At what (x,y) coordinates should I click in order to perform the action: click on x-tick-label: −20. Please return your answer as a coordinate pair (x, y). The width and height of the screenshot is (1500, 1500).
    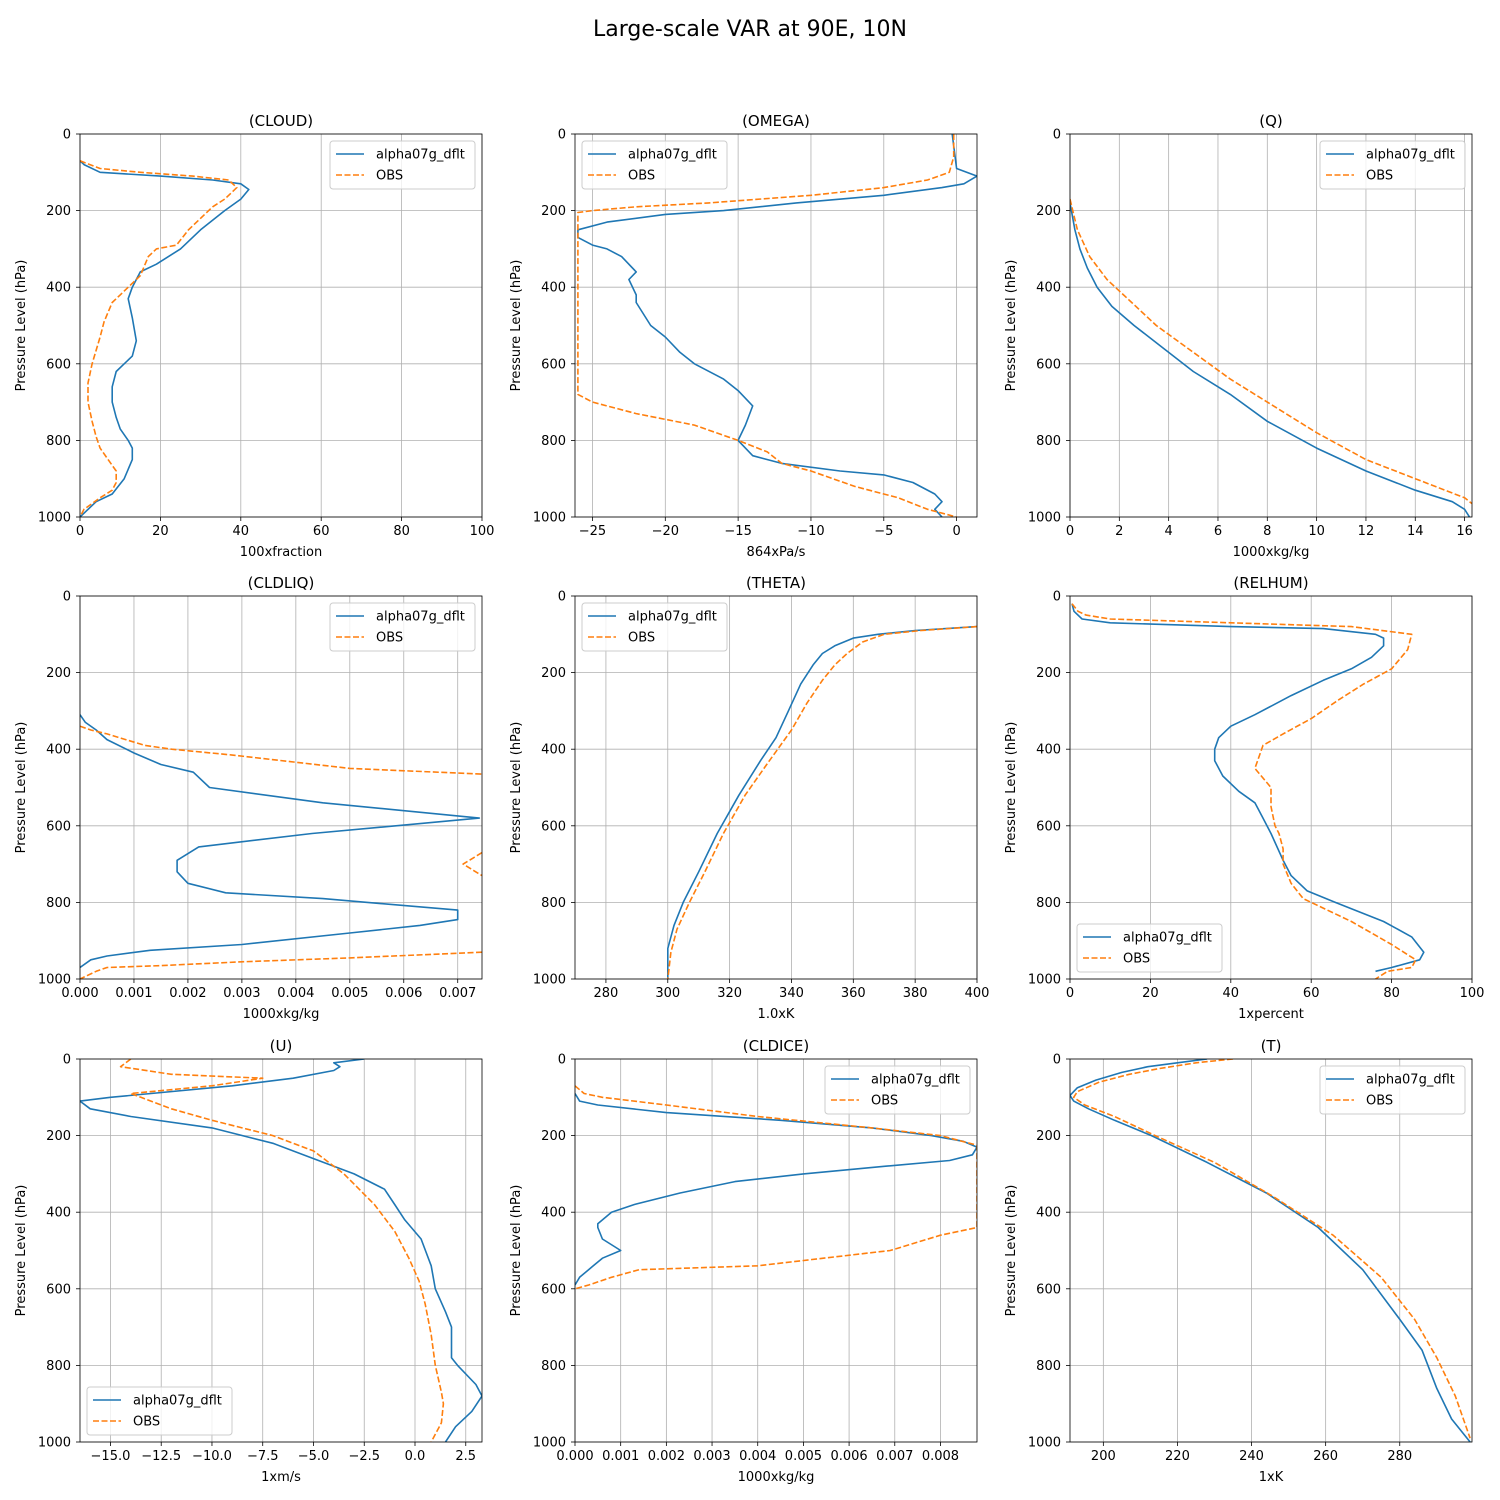
    Looking at the image, I should click on (665, 531).